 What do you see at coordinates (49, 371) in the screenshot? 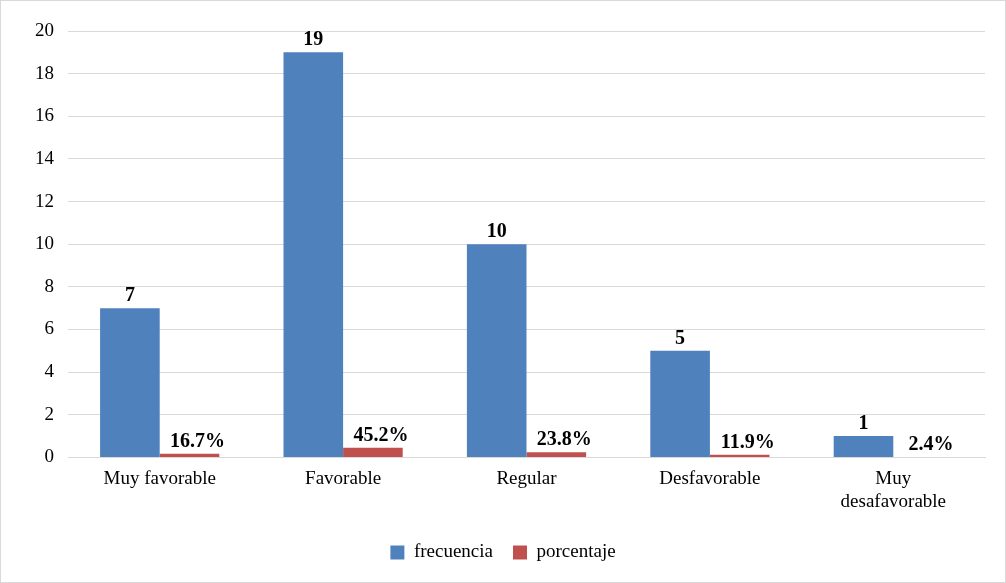
I see `y-tick-label: 4` at bounding box center [49, 371].